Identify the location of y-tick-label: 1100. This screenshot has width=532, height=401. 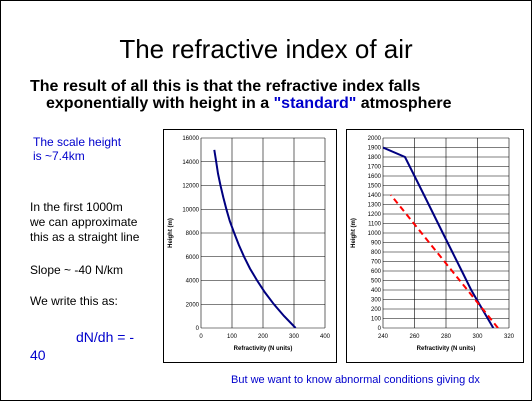
(375, 225).